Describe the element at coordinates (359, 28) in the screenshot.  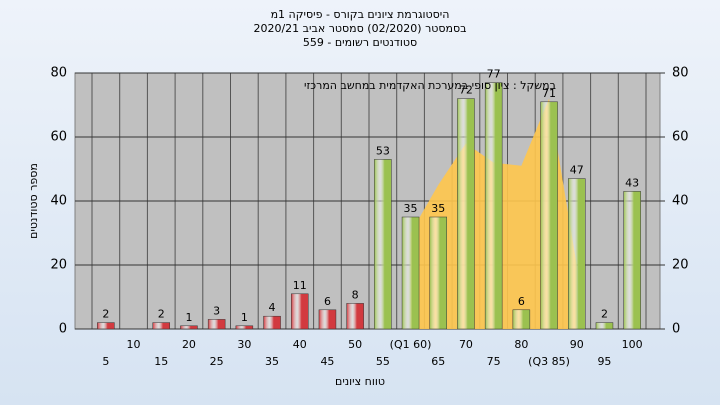
I see `chart-subtitle: בסמסטר (02/2020) סמסטר אביב 2020/21` at that location.